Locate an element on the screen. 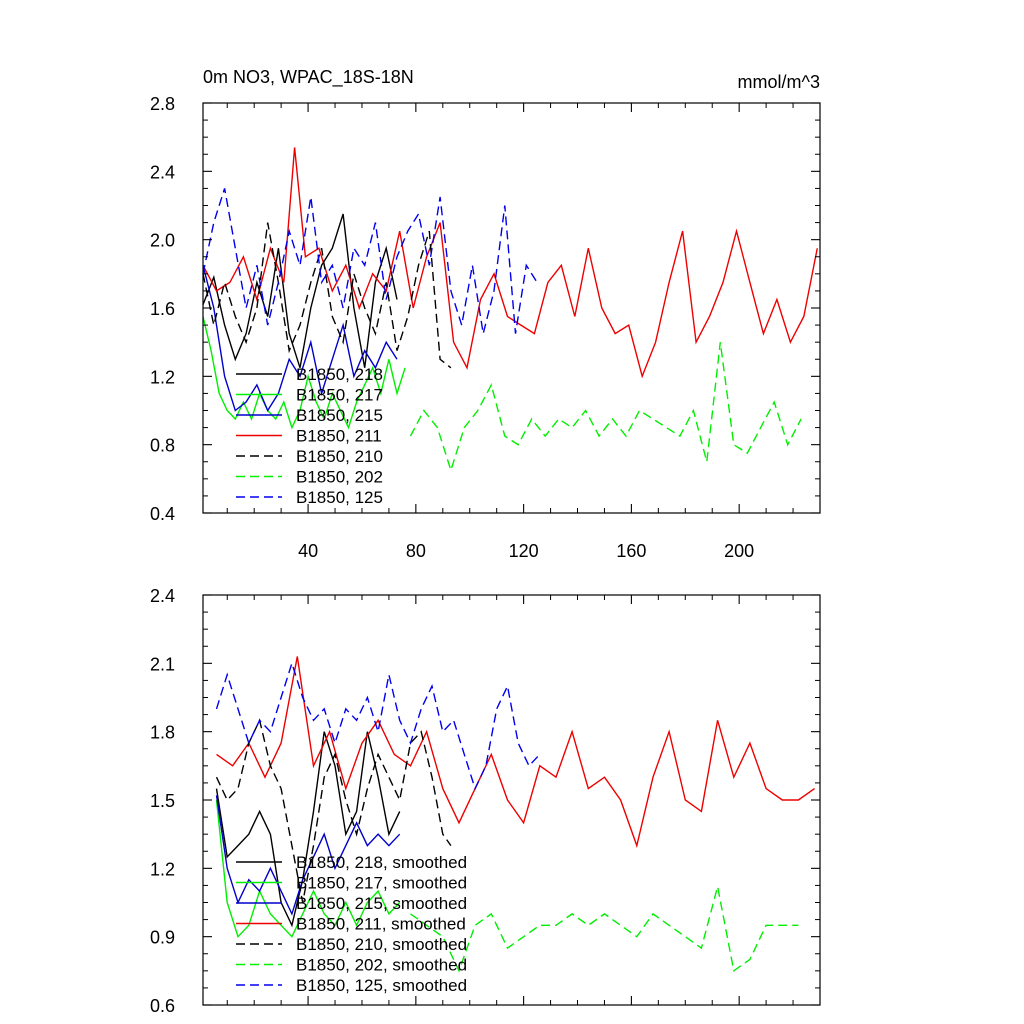  ytick-label-0-2: 1.2 is located at coordinates (162, 377).